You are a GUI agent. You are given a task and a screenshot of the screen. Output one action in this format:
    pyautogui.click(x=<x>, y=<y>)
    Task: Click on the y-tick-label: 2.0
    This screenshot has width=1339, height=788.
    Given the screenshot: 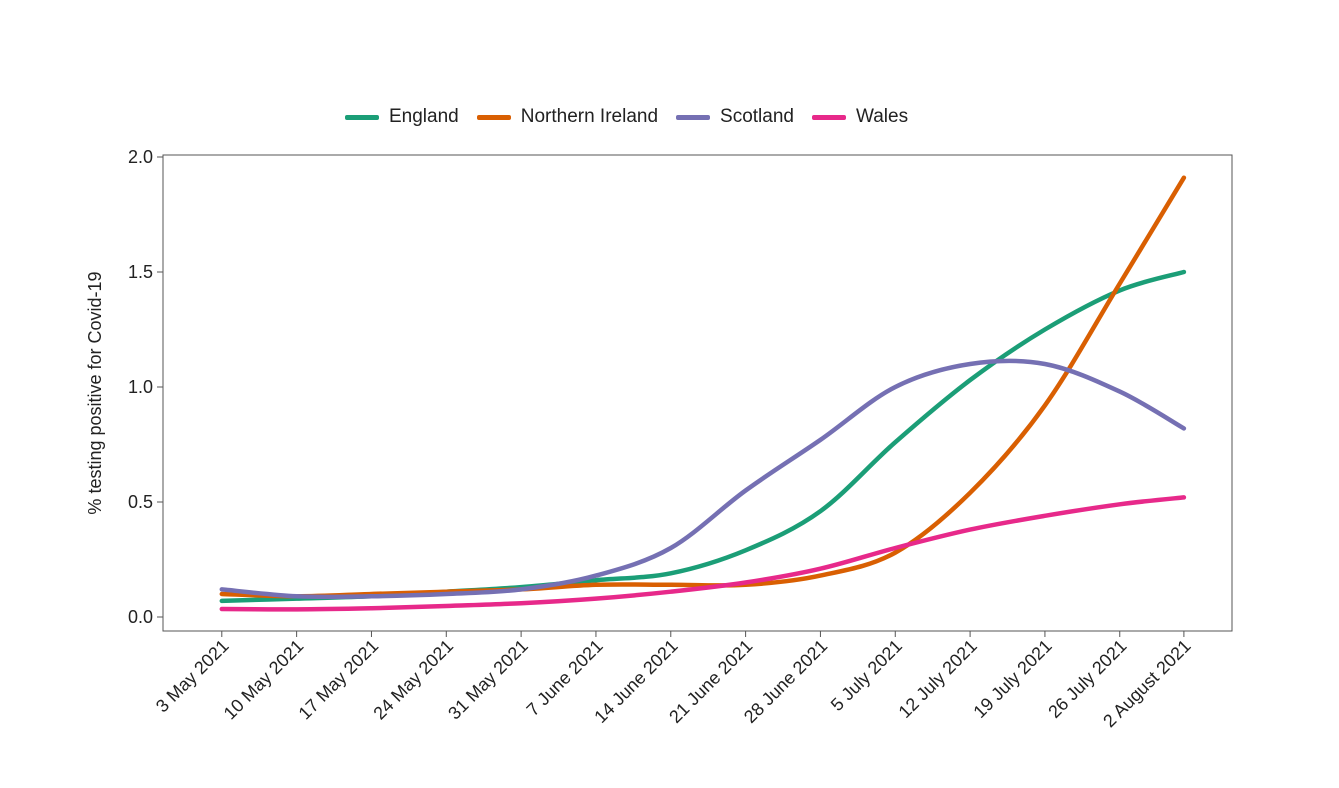 What is the action you would take?
    pyautogui.click(x=140, y=157)
    